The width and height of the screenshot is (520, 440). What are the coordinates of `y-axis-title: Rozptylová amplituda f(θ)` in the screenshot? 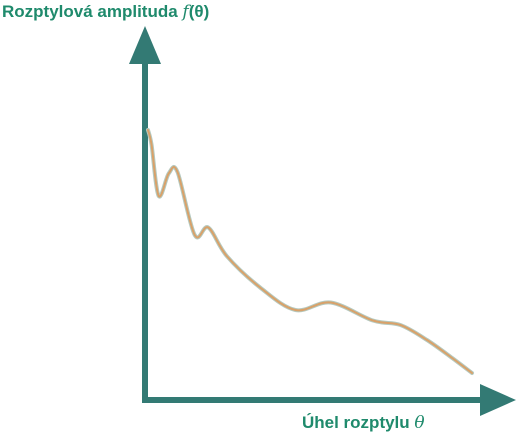 It's located at (105, 12).